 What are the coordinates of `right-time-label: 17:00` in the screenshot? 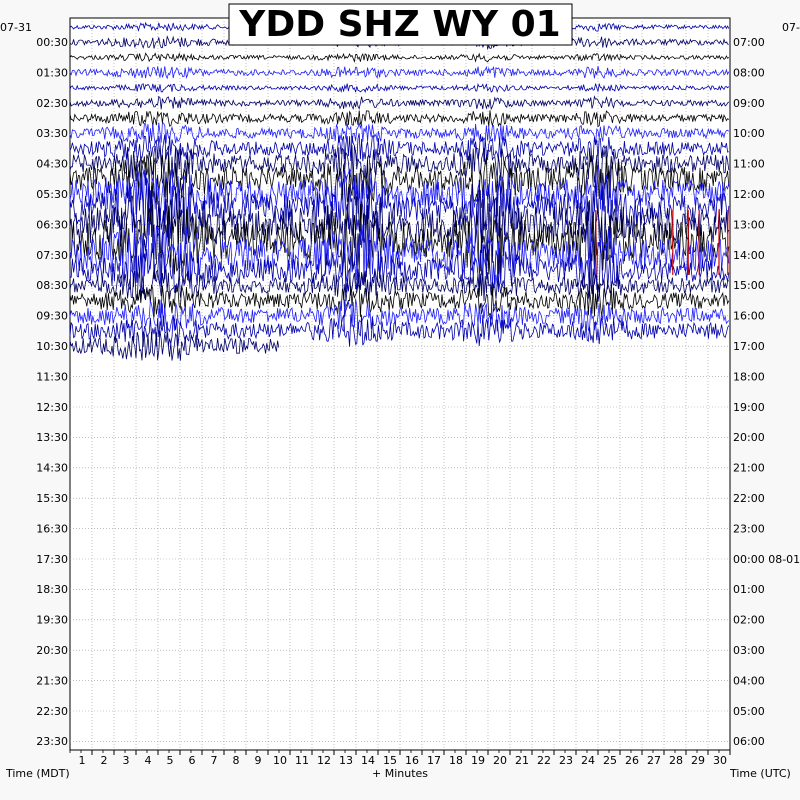 It's located at (749, 346).